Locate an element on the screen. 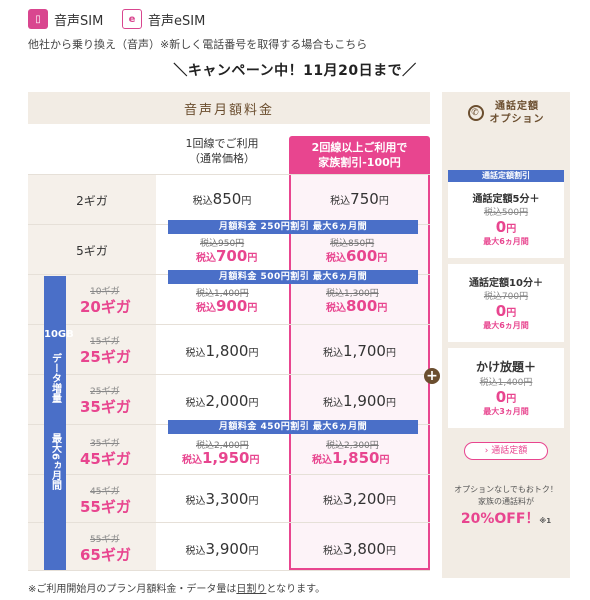 The width and height of the screenshot is (590, 600). option-card-old-price: 税込500円 is located at coordinates (506, 213).